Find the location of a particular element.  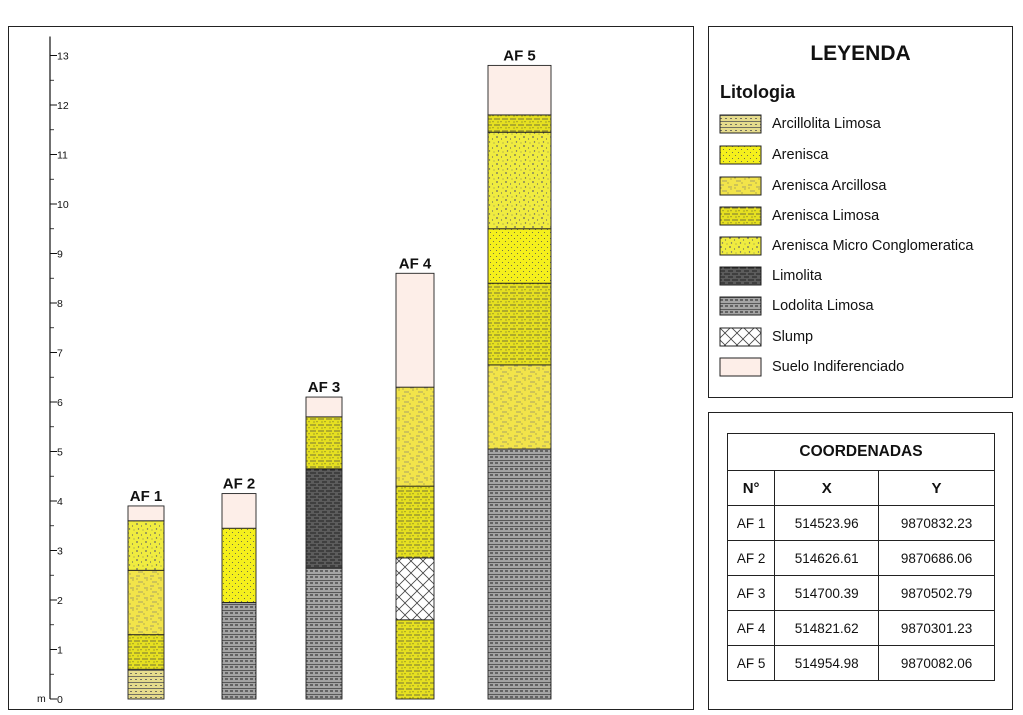

column-label: AF 2 is located at coordinates (239, 484).